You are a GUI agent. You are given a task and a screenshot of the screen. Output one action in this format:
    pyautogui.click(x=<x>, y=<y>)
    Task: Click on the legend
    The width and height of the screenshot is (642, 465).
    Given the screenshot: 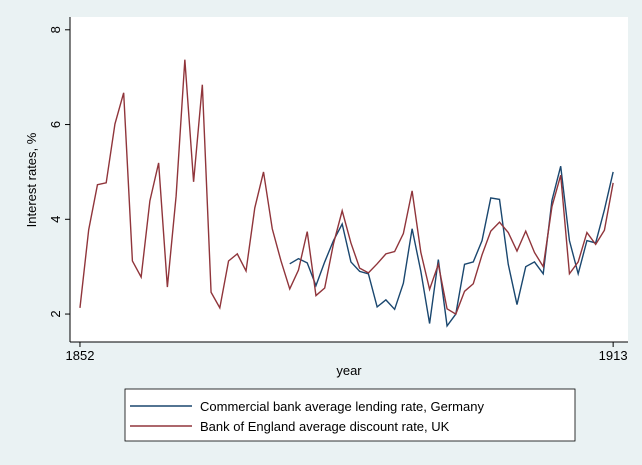 What is the action you would take?
    pyautogui.click(x=350, y=415)
    